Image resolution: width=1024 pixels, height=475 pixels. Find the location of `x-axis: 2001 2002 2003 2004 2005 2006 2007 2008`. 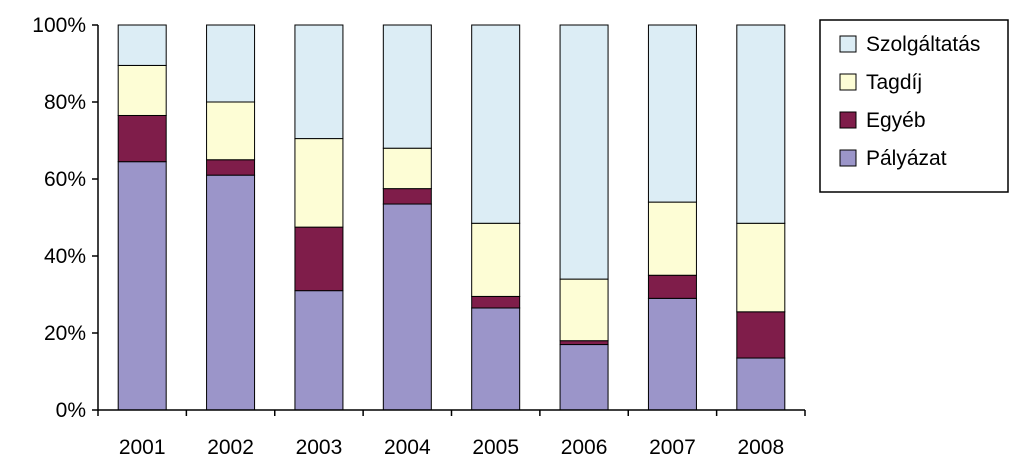

x-axis: 2001 2002 2003 2004 2005 2006 2007 2008 is located at coordinates (451, 434).